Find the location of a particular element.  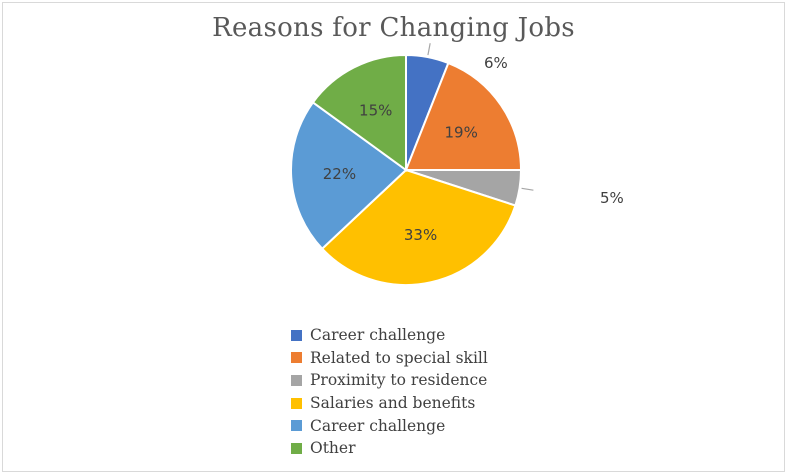

legend-label: Other is located at coordinates (333, 448).